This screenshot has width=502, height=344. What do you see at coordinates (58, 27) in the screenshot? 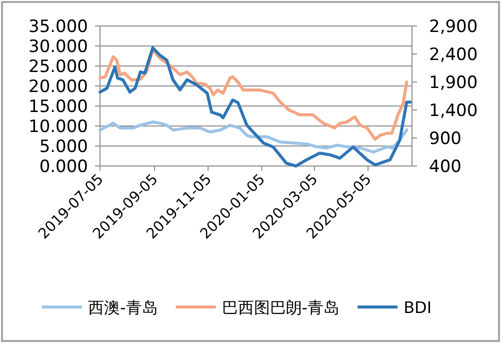
I see `y-tick-label: 35.000` at bounding box center [58, 27].